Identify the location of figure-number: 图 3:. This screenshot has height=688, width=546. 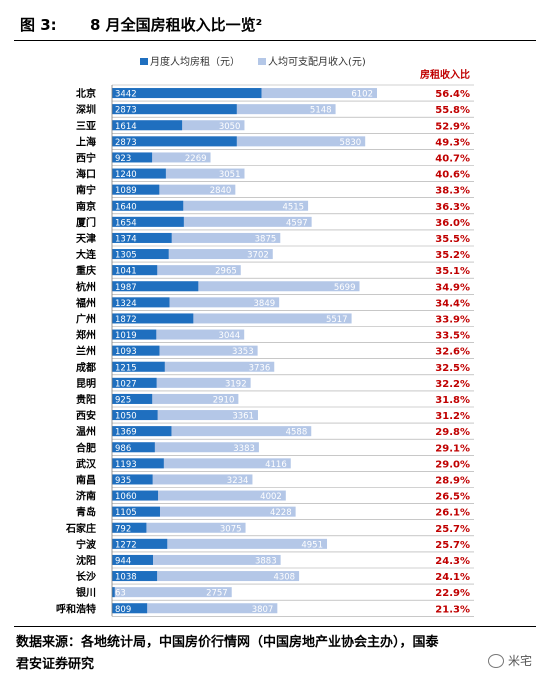
(38, 25).